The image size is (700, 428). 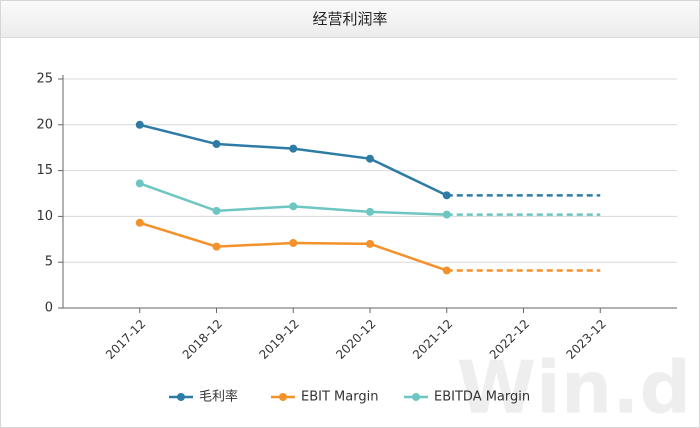 What do you see at coordinates (49, 262) in the screenshot?
I see `y-tick-label: 5` at bounding box center [49, 262].